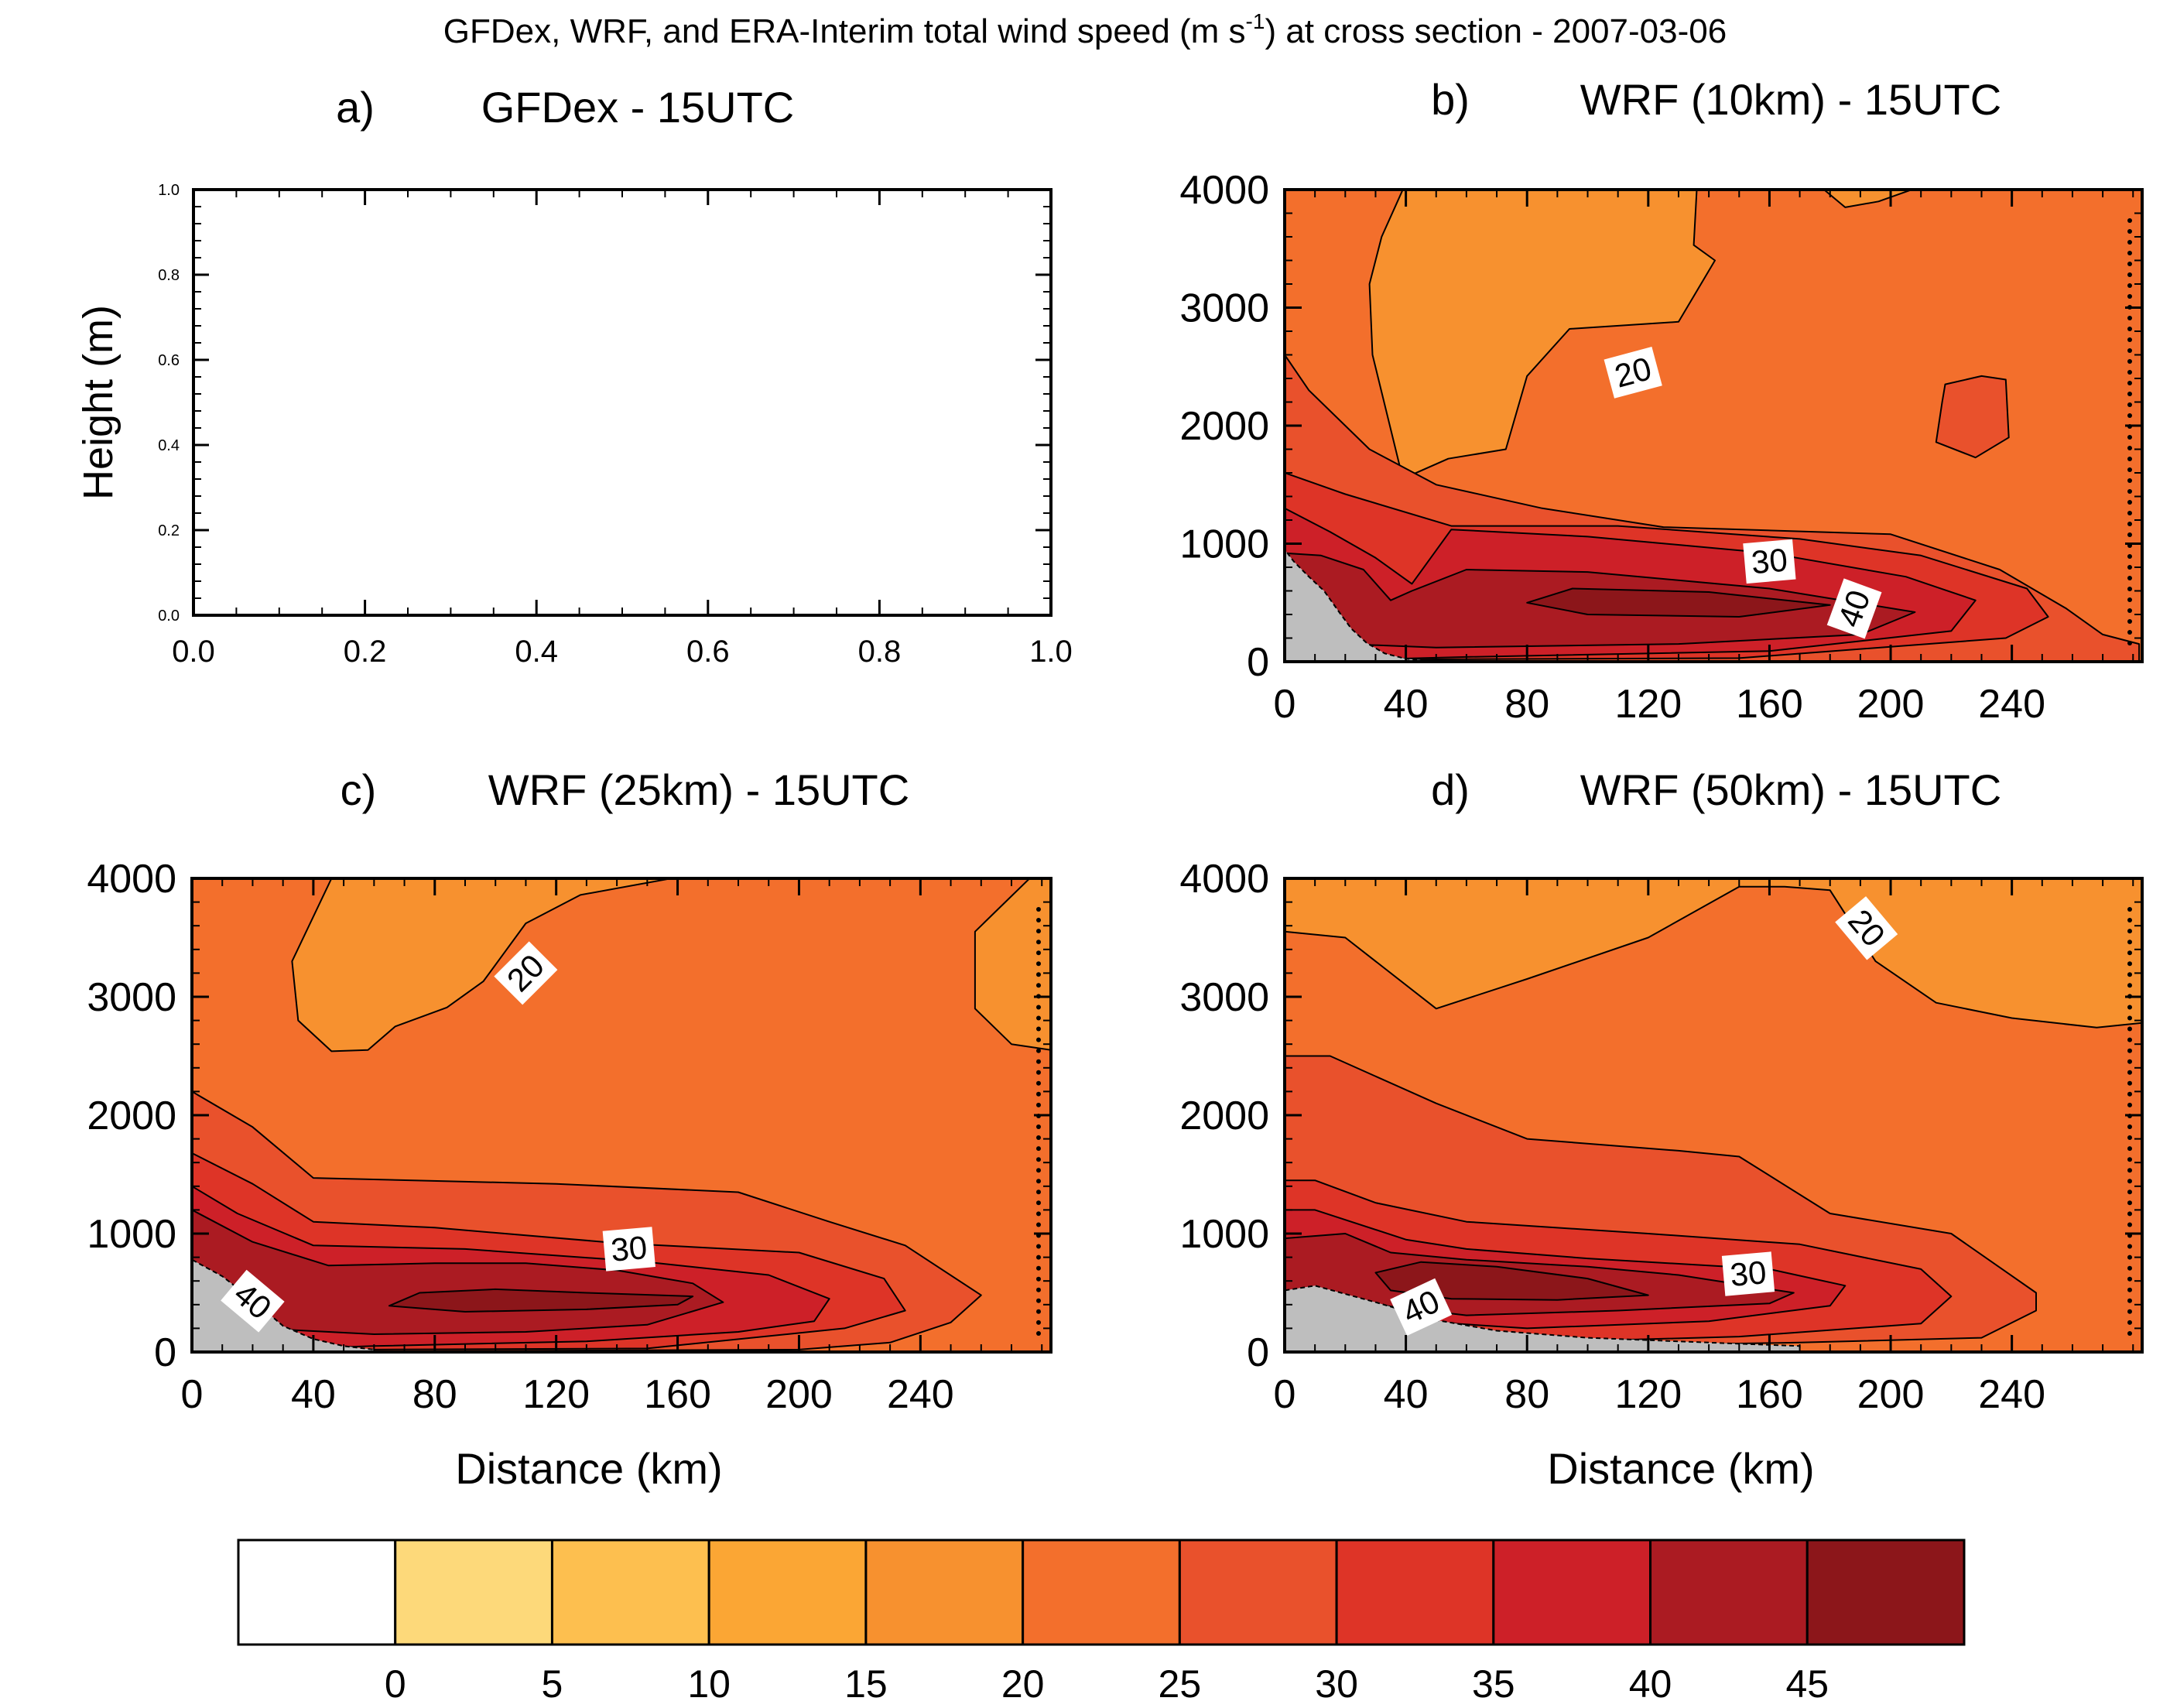 The height and width of the screenshot is (1708, 2170). Describe the element at coordinates (1680, 1468) in the screenshot. I see `x-axis-label: Distance (km)` at that location.